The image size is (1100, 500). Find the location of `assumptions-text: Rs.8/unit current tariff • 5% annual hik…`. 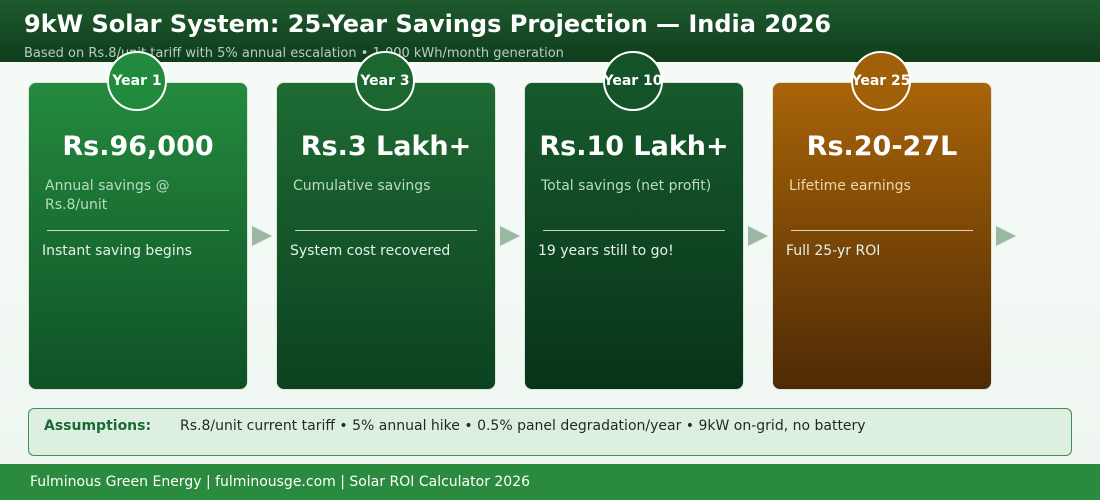

assumptions-text: Rs.8/unit current tariff • 5% annual hik… is located at coordinates (523, 426).